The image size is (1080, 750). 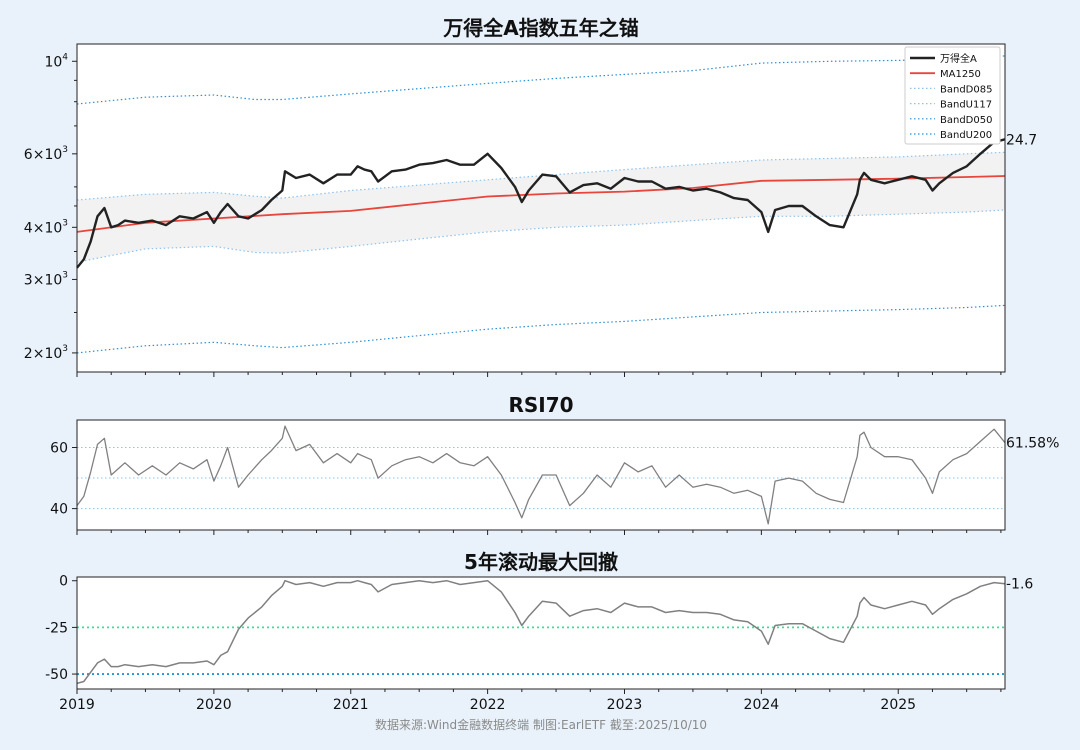 What do you see at coordinates (966, 89) in the screenshot?
I see `legend-label: BandD085` at bounding box center [966, 89].